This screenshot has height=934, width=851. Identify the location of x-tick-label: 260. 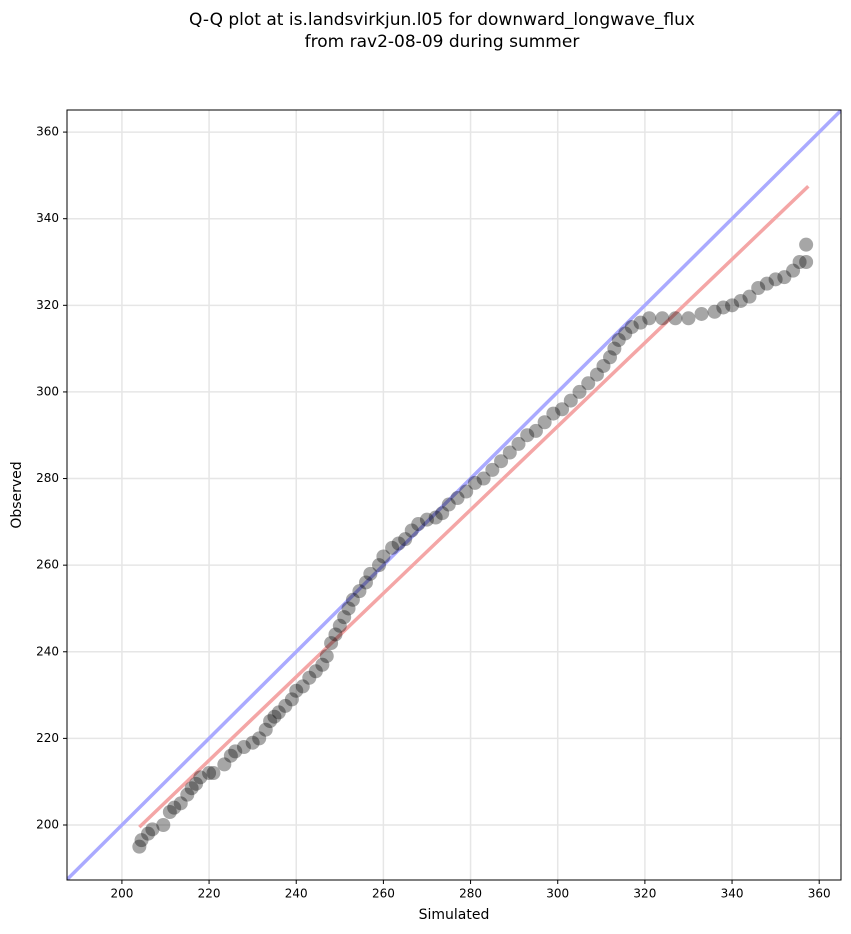
(383, 894).